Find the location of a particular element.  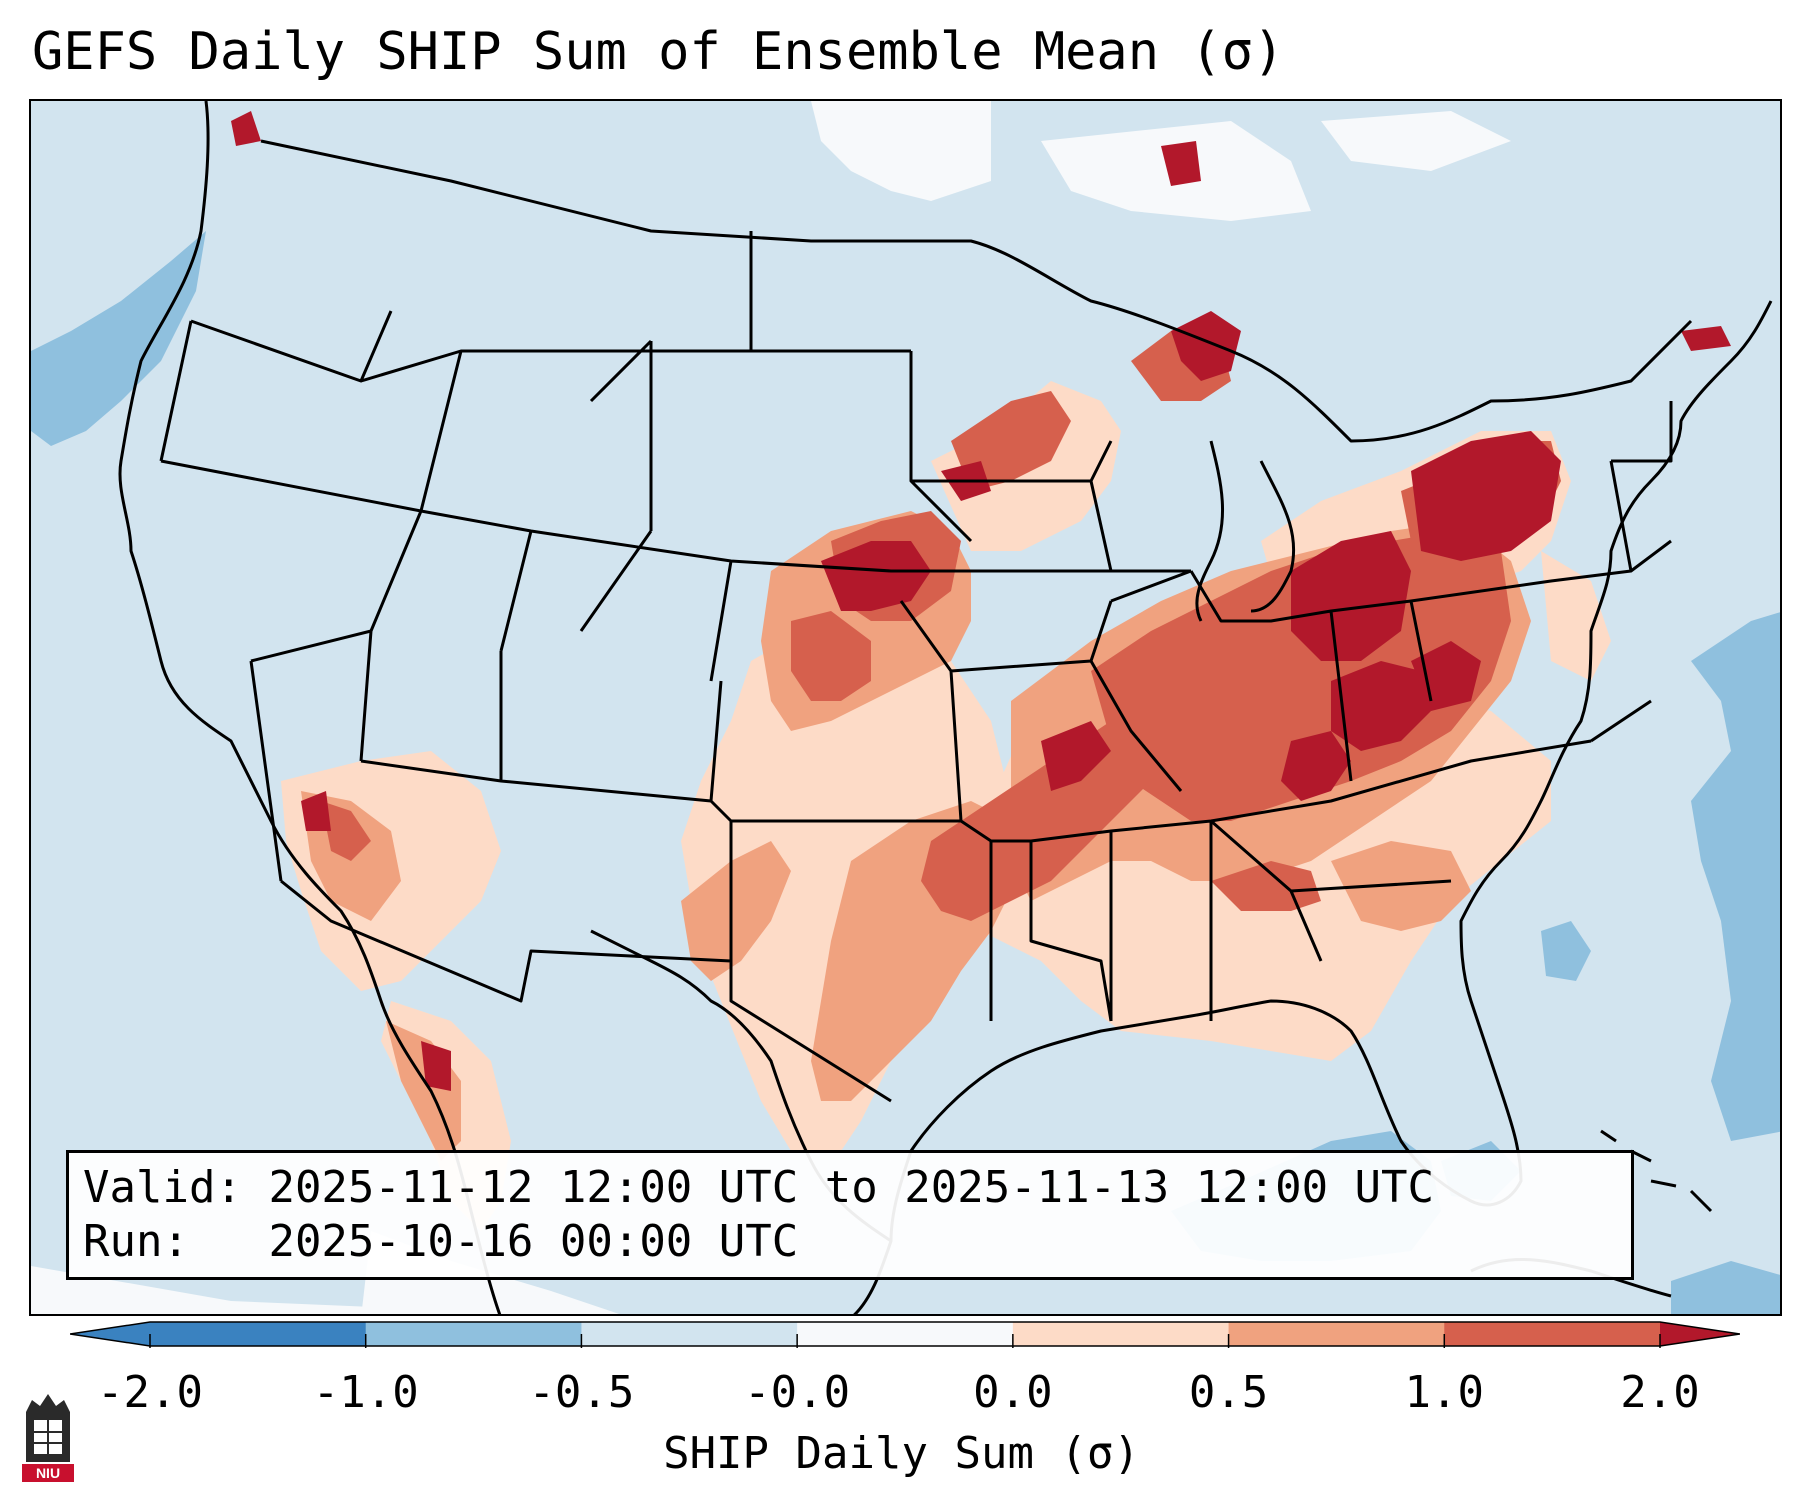

canada-near-zero-patch is located at coordinates (901, 151).